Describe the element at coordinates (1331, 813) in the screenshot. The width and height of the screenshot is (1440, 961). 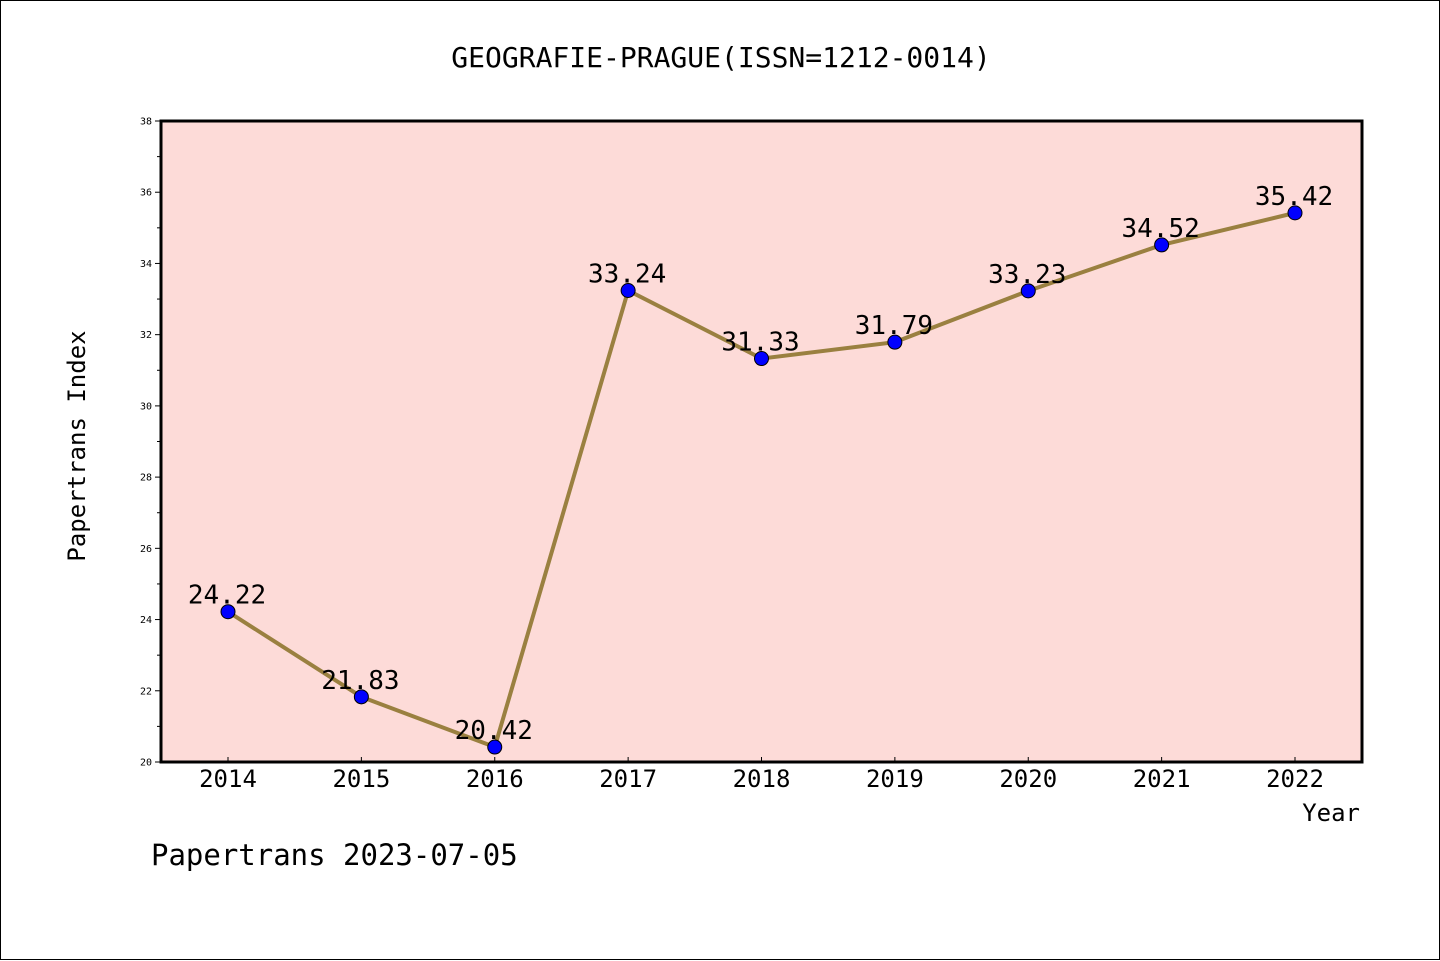
I see `x-axis-title: Year` at that location.